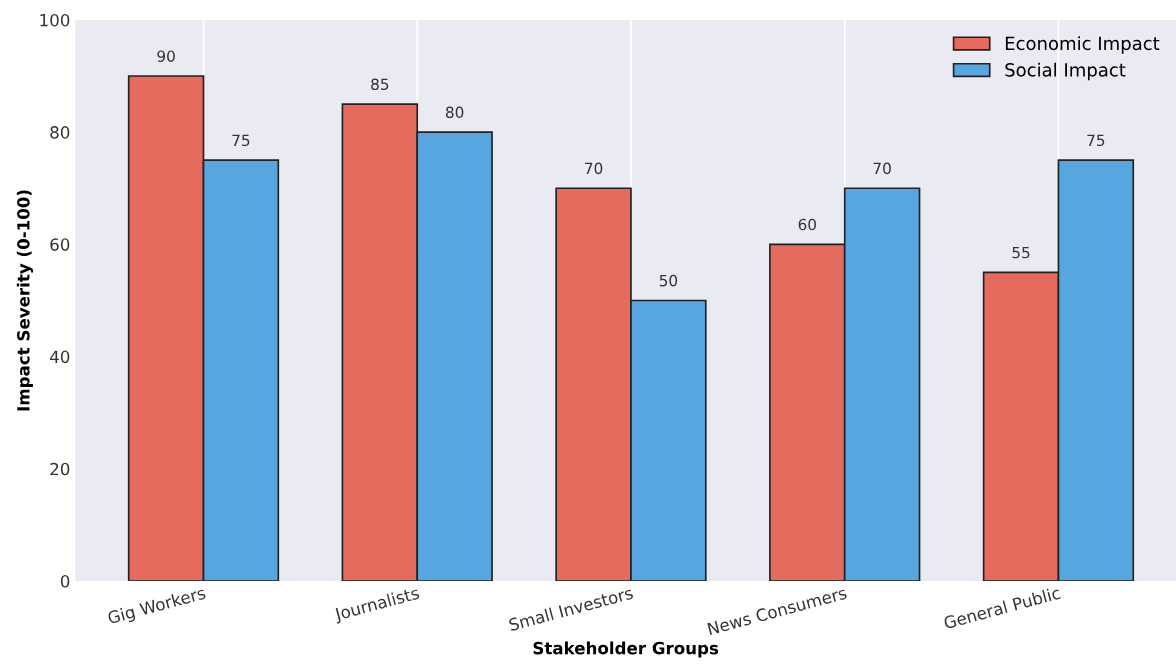  What do you see at coordinates (1002, 608) in the screenshot?
I see `x-tick-label: General Public` at bounding box center [1002, 608].